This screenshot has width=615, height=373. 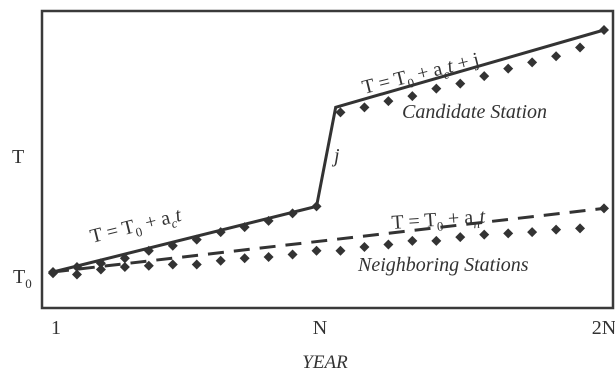 I want to click on neighbor-equation: T = T0 + ant, so click(x=439, y=221).